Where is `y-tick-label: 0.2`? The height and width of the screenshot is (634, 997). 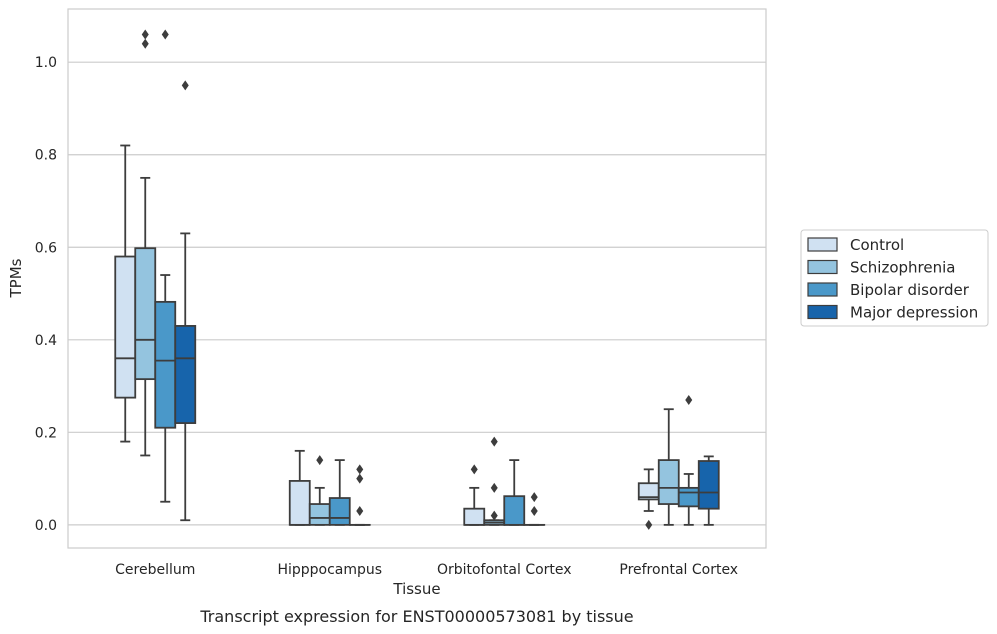
y-tick-label: 0.2 is located at coordinates (46, 433).